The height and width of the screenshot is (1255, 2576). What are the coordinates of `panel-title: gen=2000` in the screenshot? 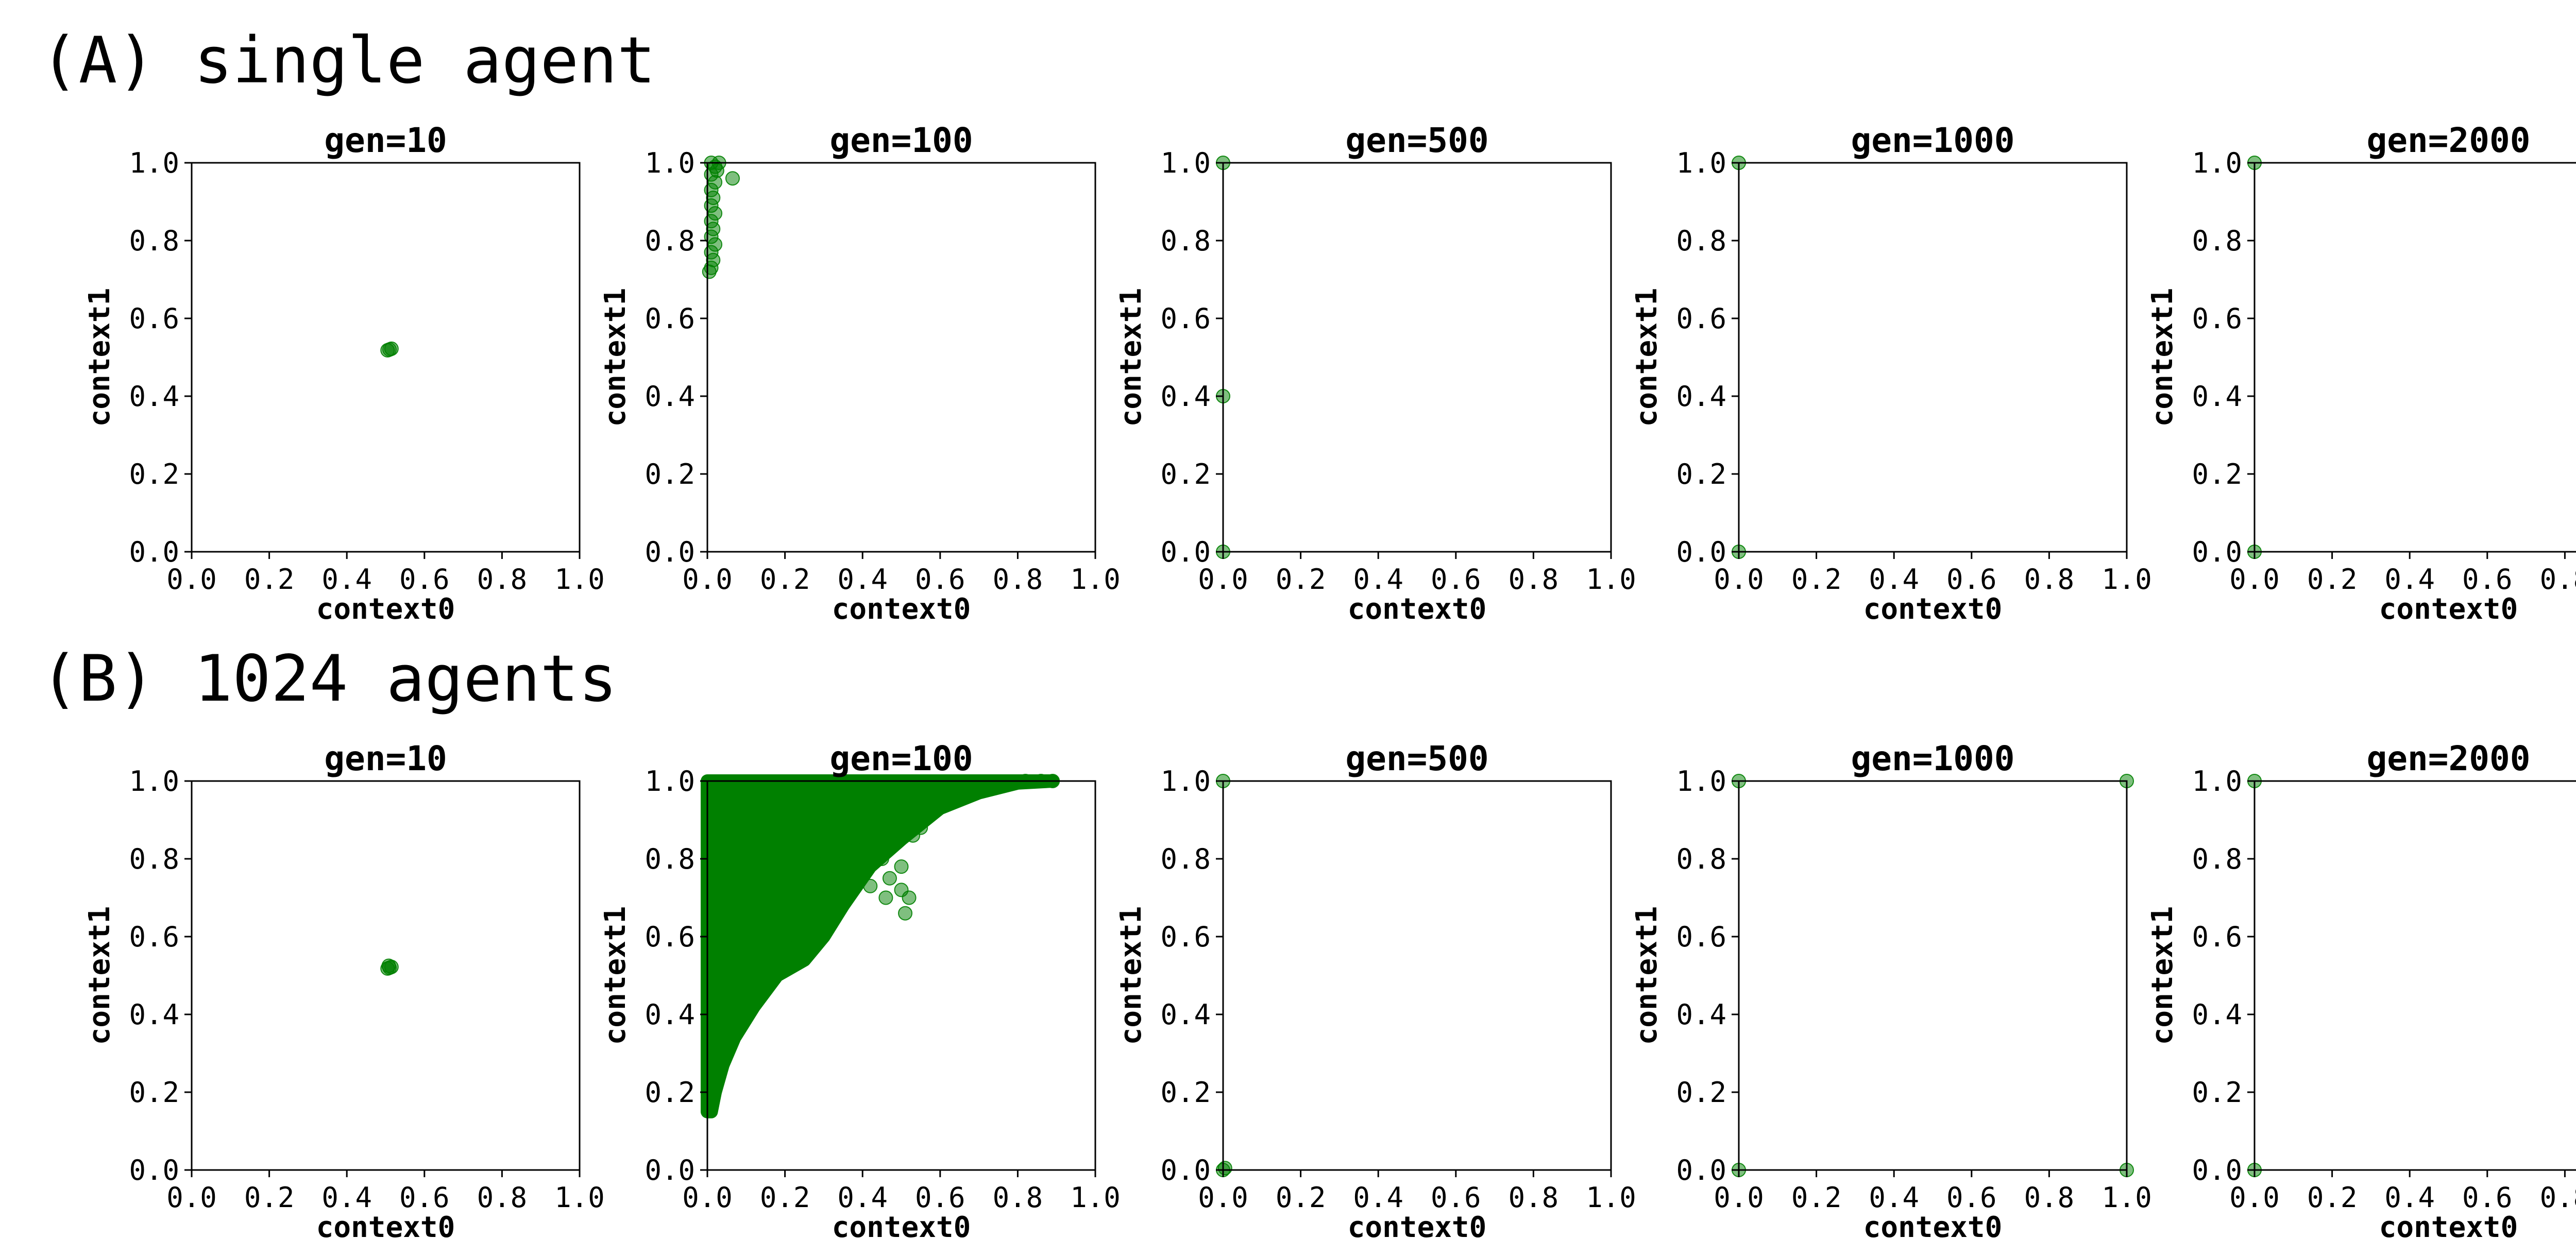 It's located at (2449, 140).